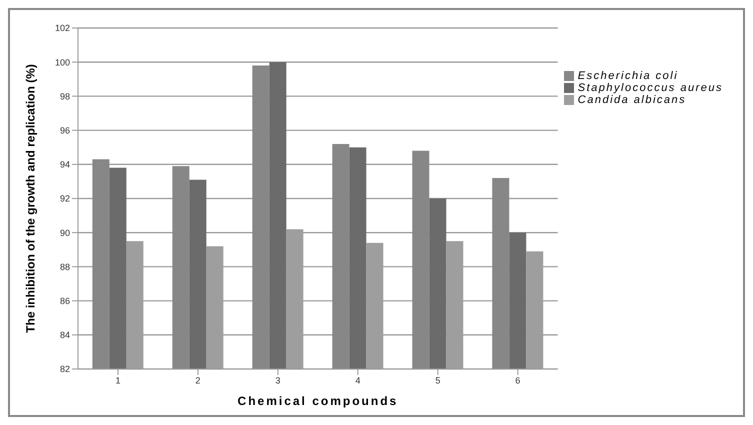 The width and height of the screenshot is (753, 425). Describe the element at coordinates (65, 267) in the screenshot. I see `y-tick-label: 88` at that location.